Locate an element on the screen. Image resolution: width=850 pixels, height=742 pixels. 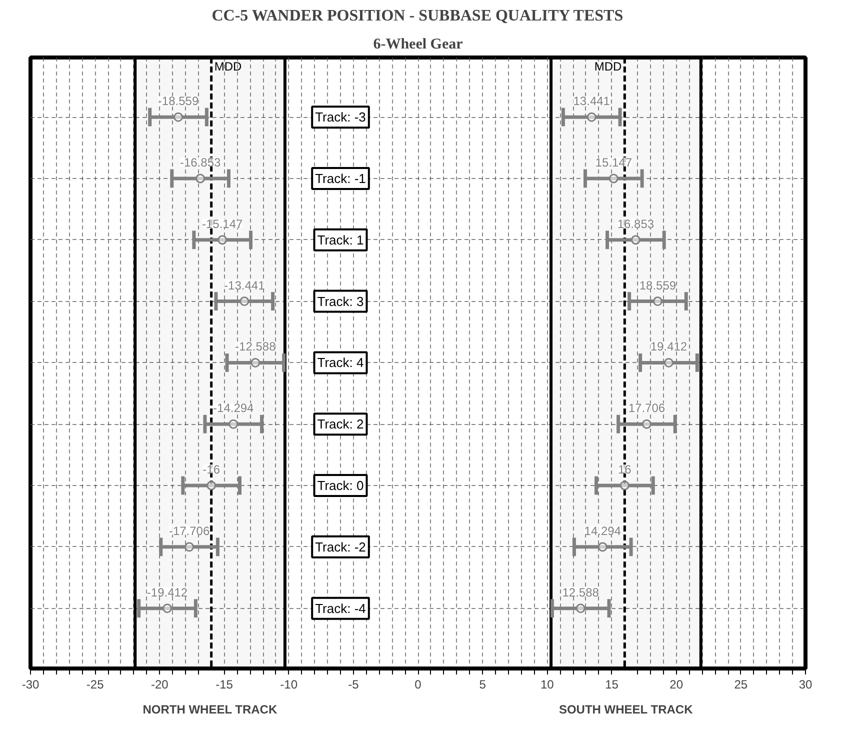
data-label: 18.559 is located at coordinates (657, 285).